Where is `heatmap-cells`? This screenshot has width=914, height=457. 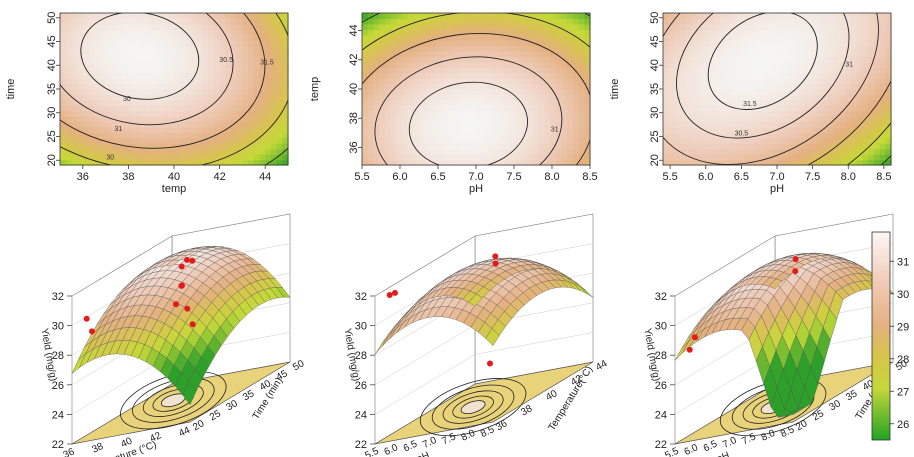 heatmap-cells is located at coordinates (777, 89).